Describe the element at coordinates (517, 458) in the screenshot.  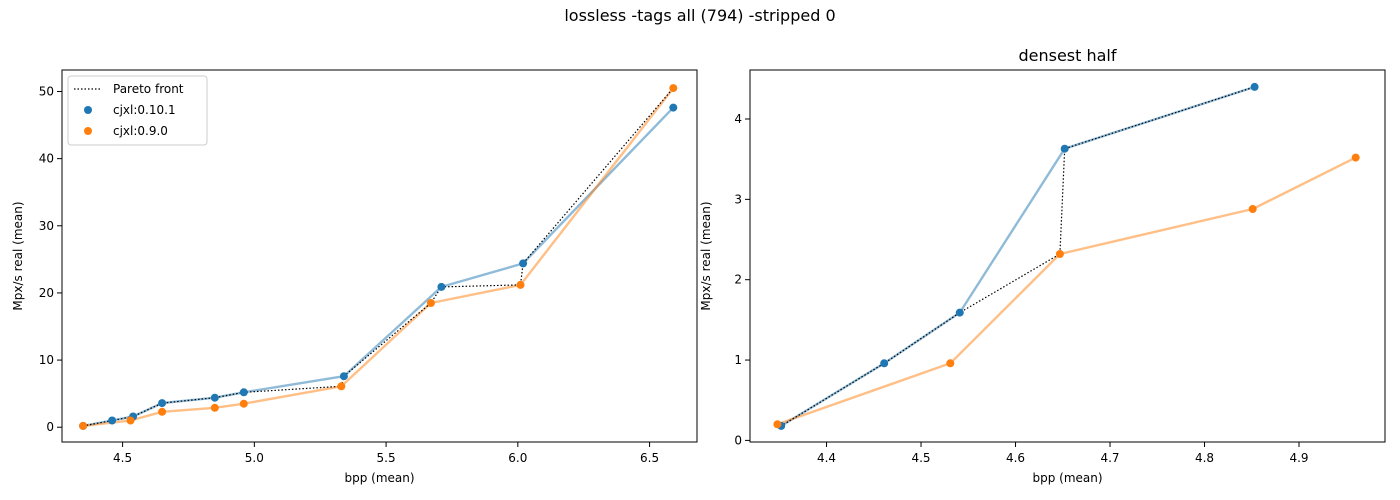
I see `left-x-tick-label-3: 6.0` at that location.